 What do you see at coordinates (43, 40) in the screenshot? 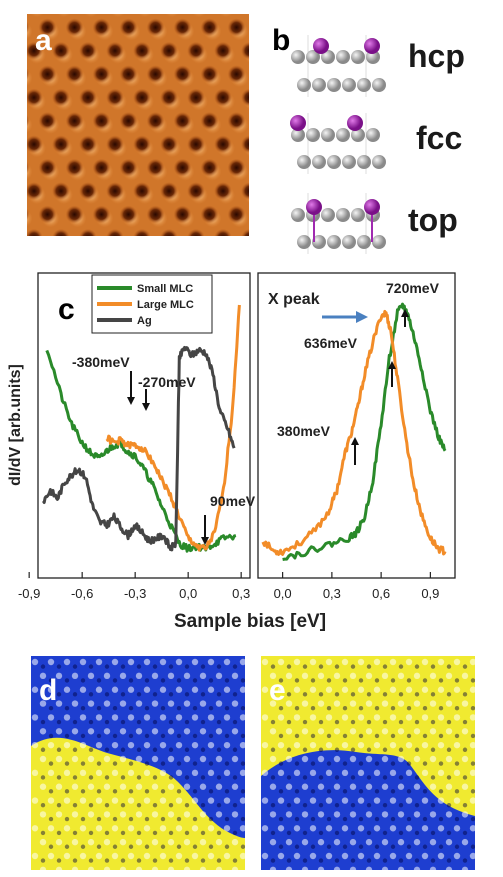
I see `panel-label-a: a` at bounding box center [43, 40].